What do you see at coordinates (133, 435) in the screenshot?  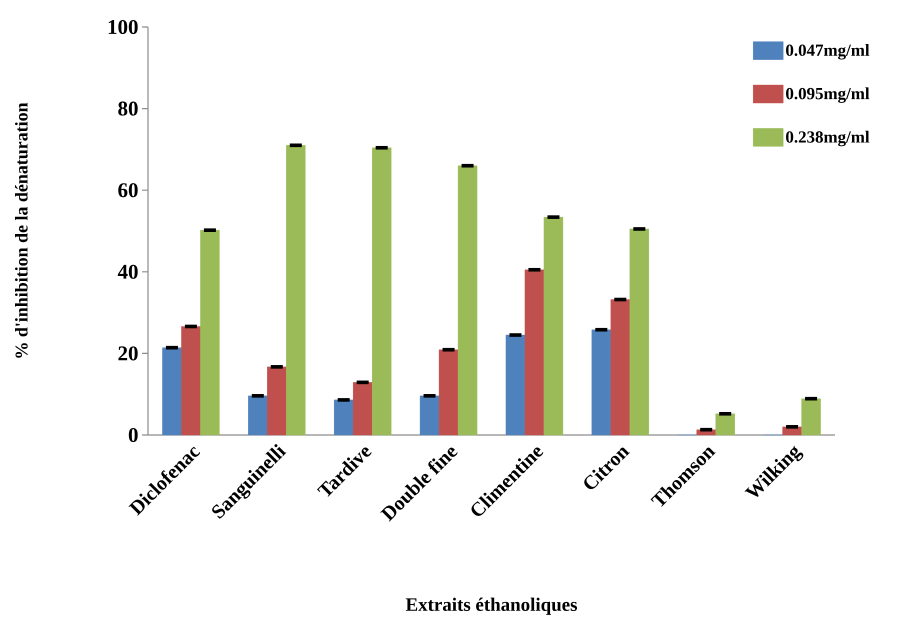 I see `y-tick-label: 0` at bounding box center [133, 435].